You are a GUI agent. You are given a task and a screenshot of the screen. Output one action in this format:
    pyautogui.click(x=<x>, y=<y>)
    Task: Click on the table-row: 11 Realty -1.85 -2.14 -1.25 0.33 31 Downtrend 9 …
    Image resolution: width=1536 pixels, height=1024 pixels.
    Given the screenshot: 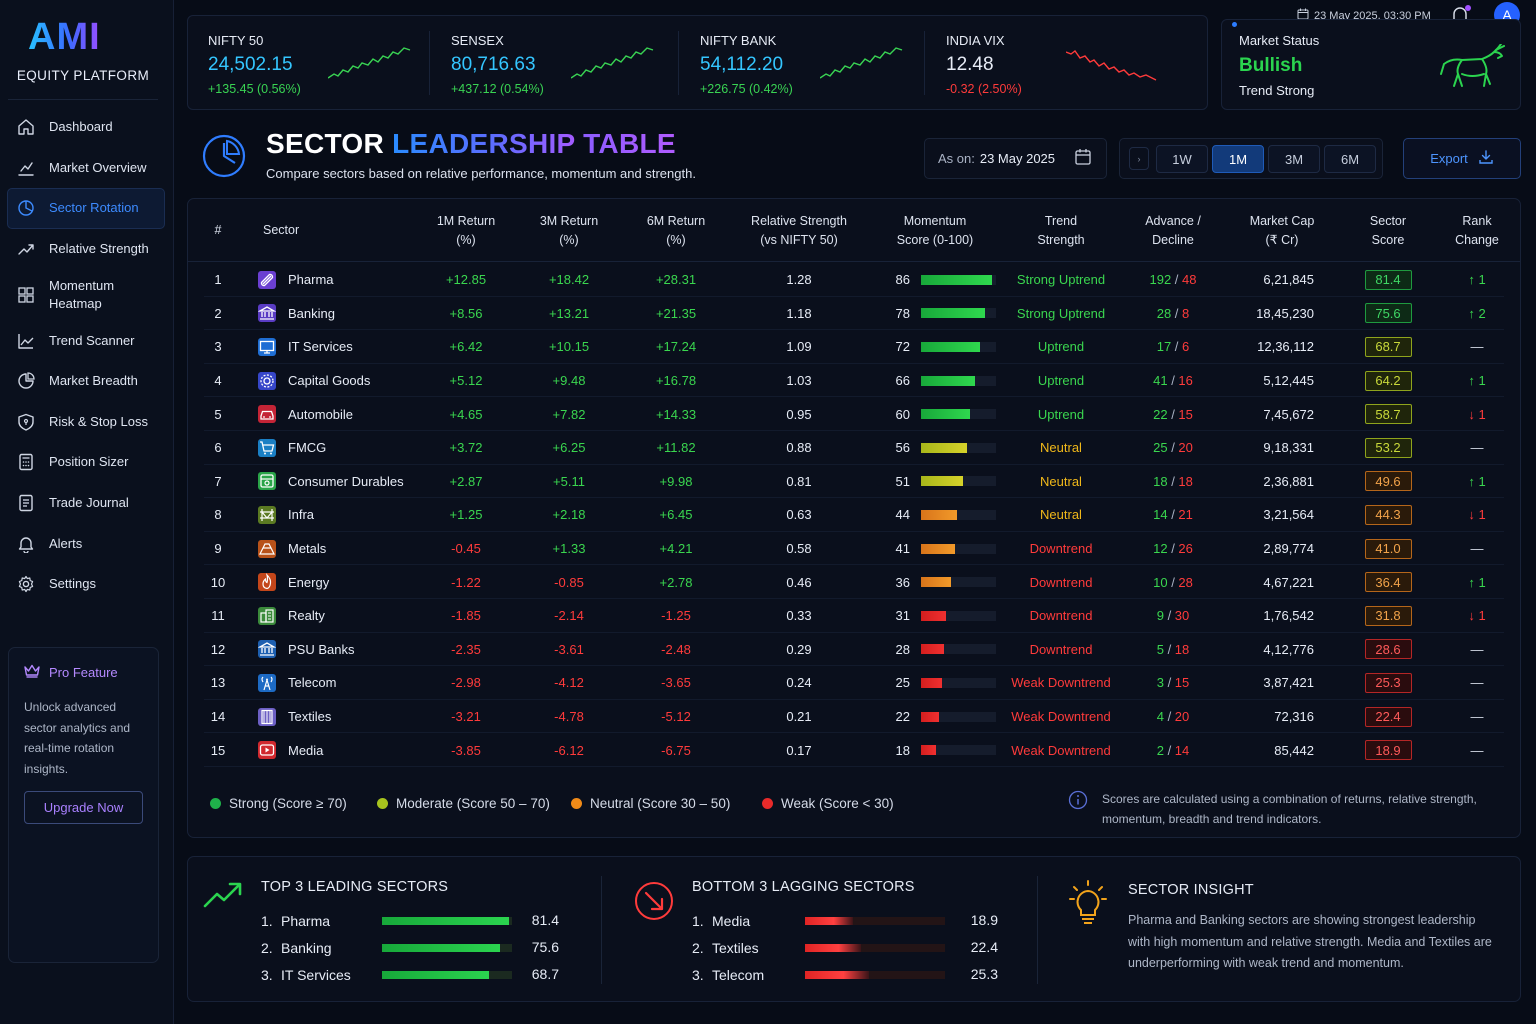 What is the action you would take?
    pyautogui.click(x=854, y=616)
    